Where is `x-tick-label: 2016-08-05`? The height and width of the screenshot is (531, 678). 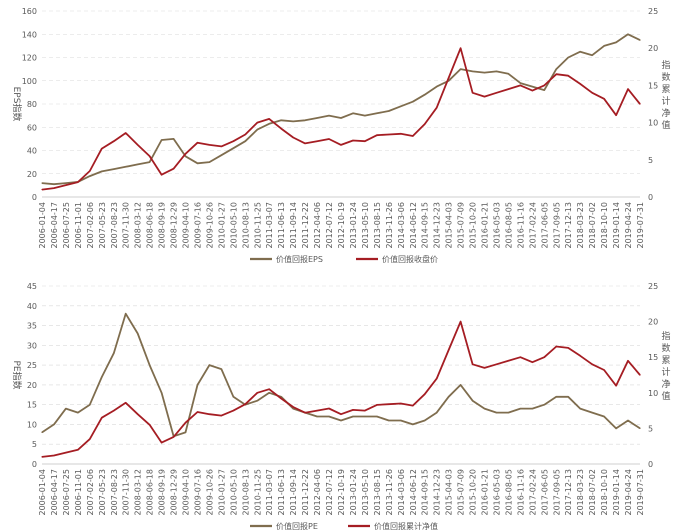 x-tick-label: 2016-08-05 is located at coordinates (508, 492).